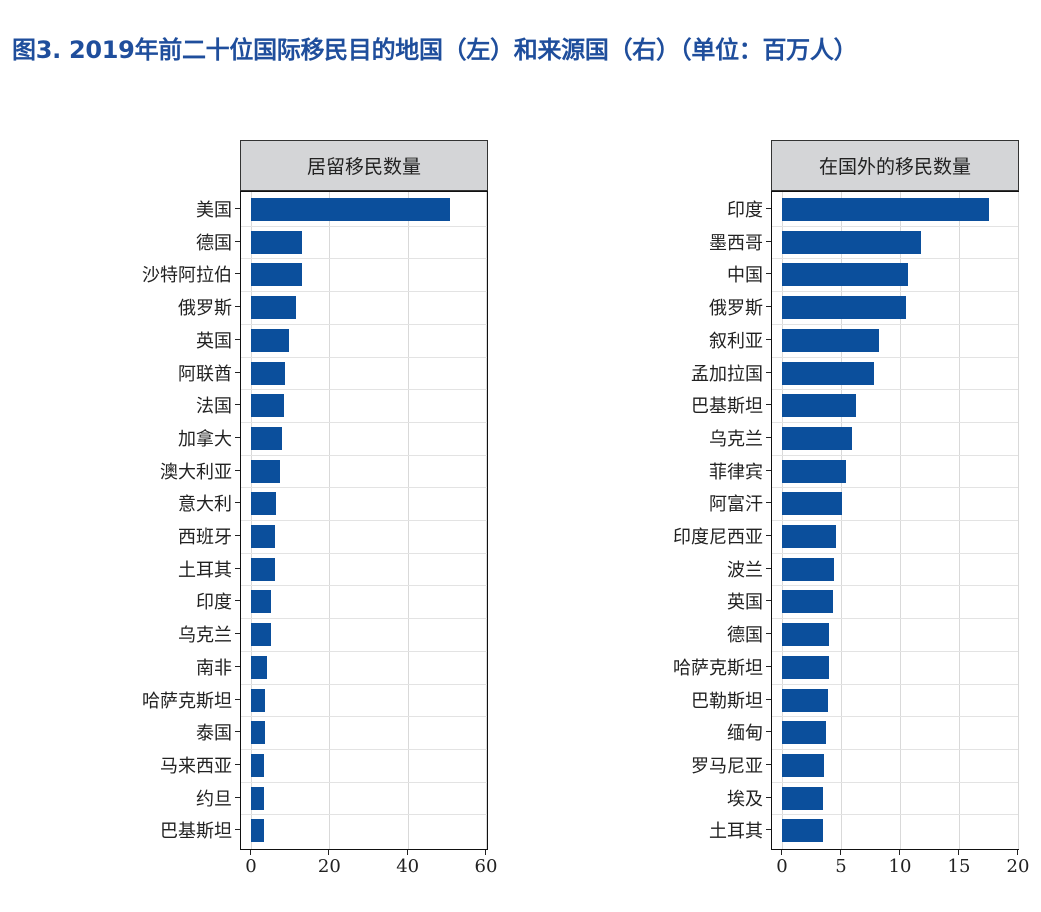  What do you see at coordinates (745, 570) in the screenshot?
I see `category-label: 波兰` at bounding box center [745, 570].